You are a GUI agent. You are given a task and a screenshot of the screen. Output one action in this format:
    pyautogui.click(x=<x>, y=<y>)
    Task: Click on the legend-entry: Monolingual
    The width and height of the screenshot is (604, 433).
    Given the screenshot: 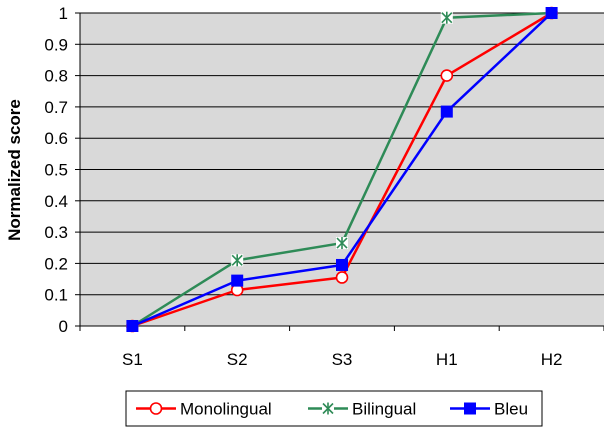 What is the action you would take?
    pyautogui.click(x=204, y=409)
    